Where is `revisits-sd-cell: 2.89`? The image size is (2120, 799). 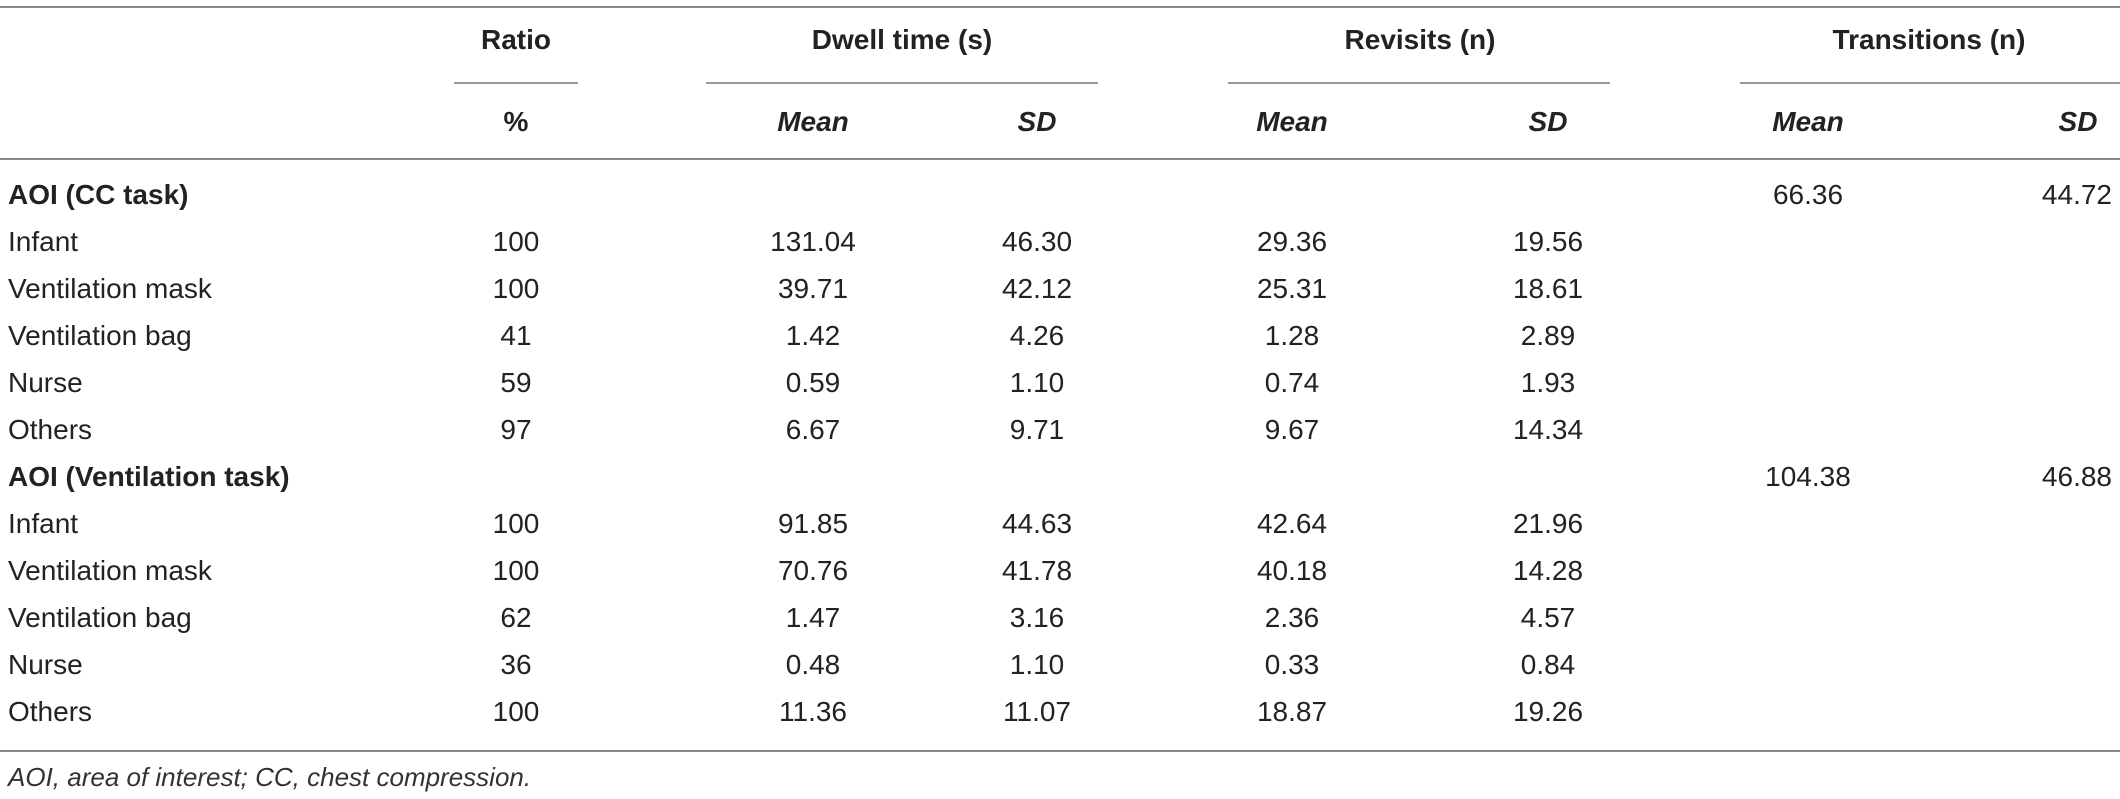
revisits-sd-cell: 2.89 is located at coordinates (1548, 335).